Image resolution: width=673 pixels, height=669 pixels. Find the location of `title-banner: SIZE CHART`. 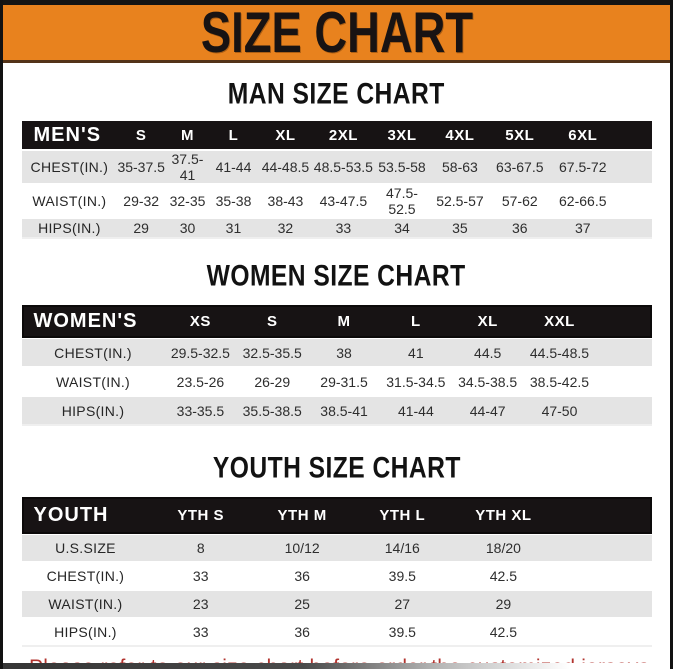

title-banner: SIZE CHART is located at coordinates (336, 32).